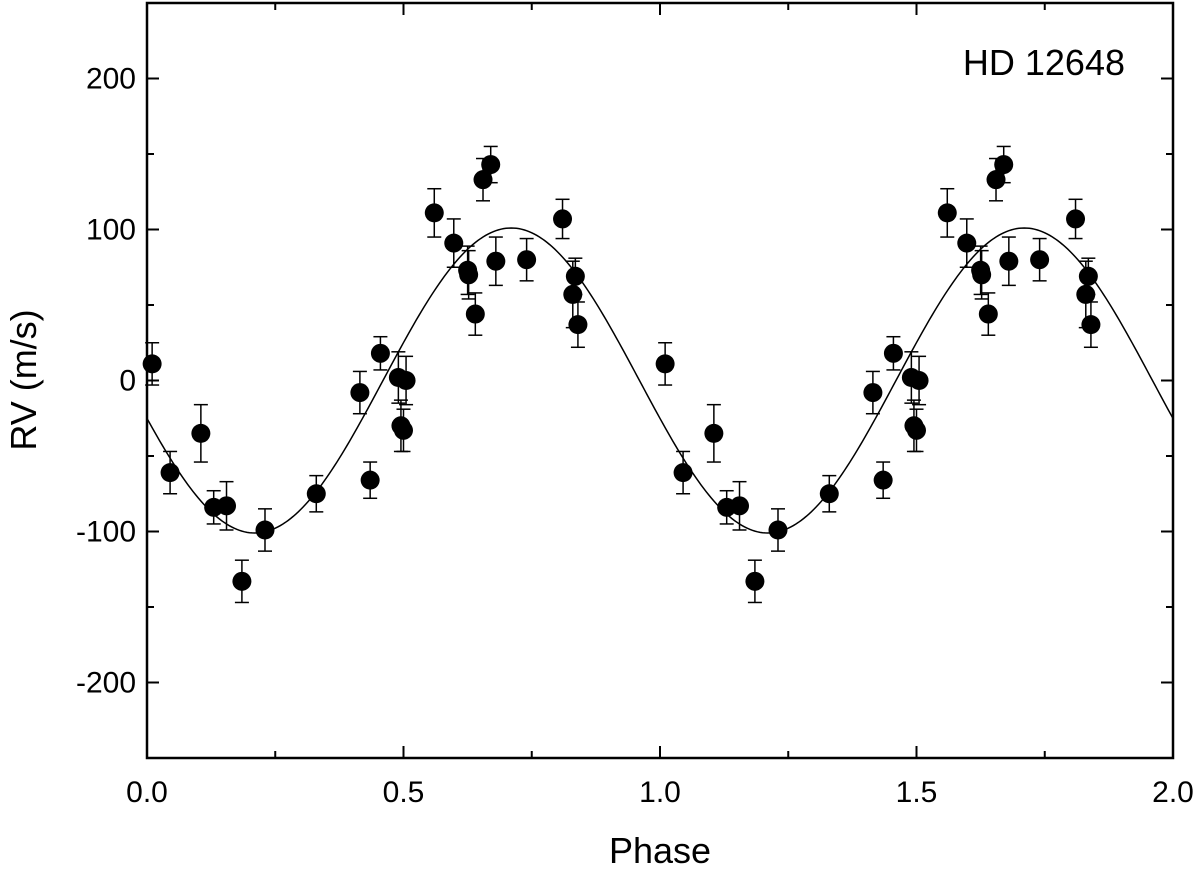  What do you see at coordinates (111, 230) in the screenshot?
I see `y-tick-label: 100` at bounding box center [111, 230].